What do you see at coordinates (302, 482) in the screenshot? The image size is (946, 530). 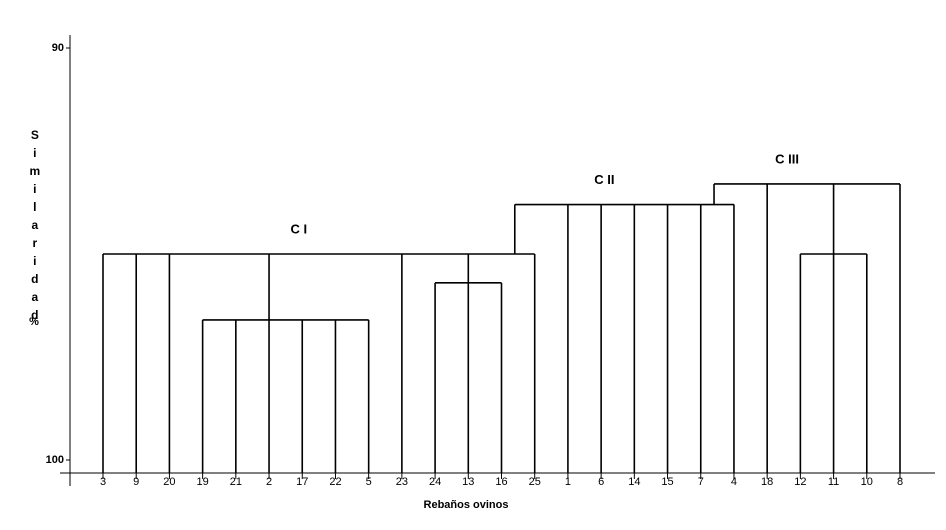 I see `leaf-label: 17` at bounding box center [302, 482].